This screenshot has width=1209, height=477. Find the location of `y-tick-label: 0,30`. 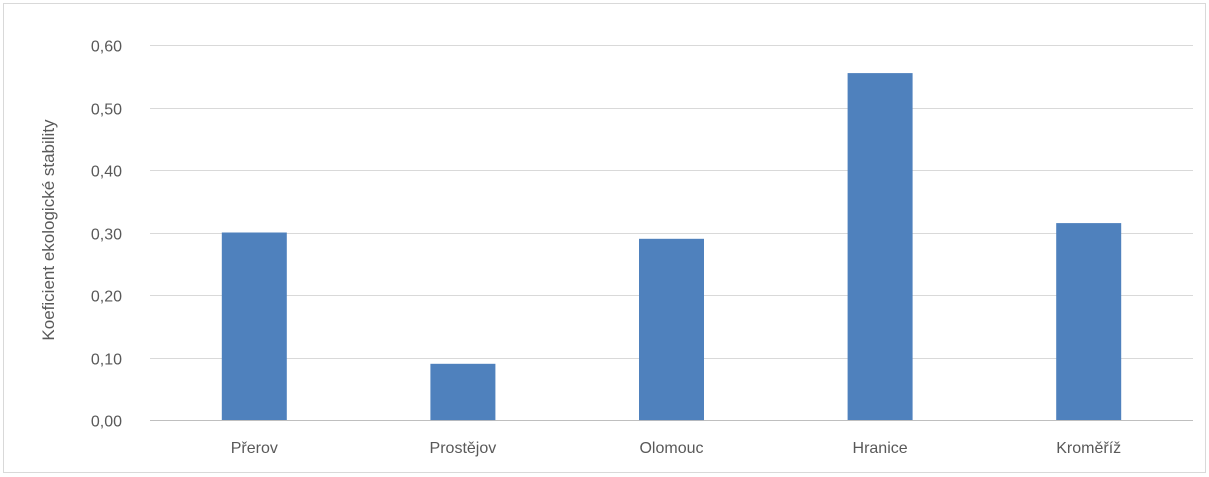

y-tick-label: 0,30 is located at coordinates (106, 235).